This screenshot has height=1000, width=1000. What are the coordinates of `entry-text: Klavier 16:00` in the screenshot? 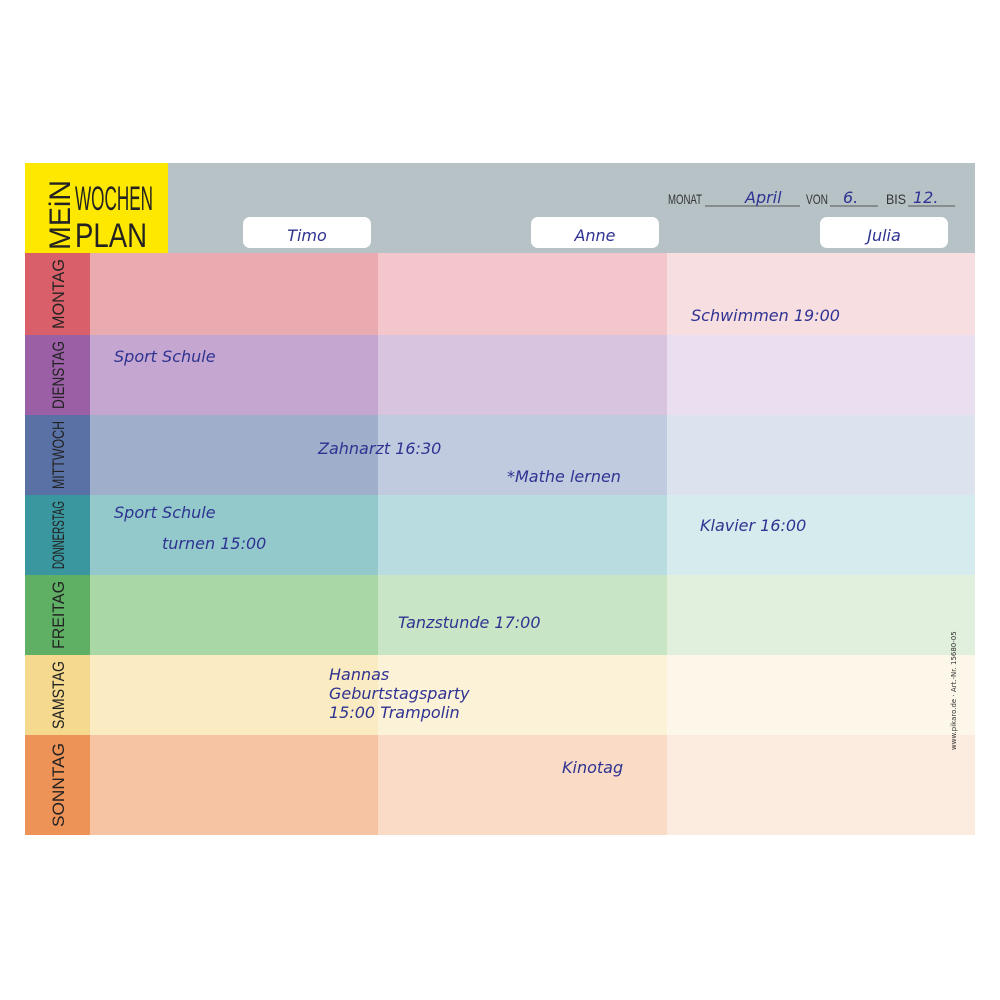 It's located at (753, 525).